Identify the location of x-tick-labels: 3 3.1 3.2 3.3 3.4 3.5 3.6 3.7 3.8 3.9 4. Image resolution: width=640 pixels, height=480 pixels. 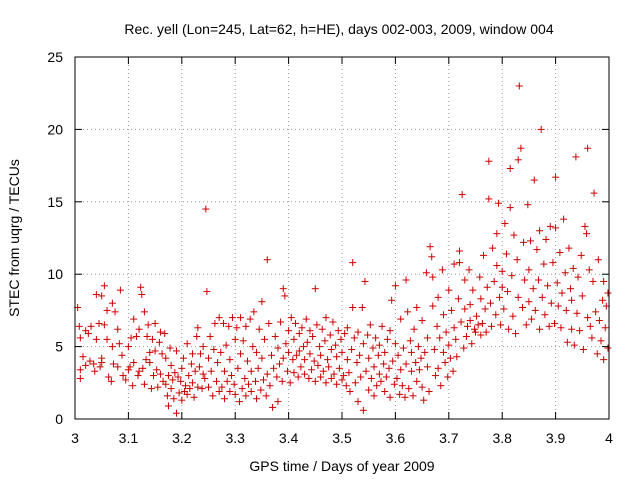
(342, 438).